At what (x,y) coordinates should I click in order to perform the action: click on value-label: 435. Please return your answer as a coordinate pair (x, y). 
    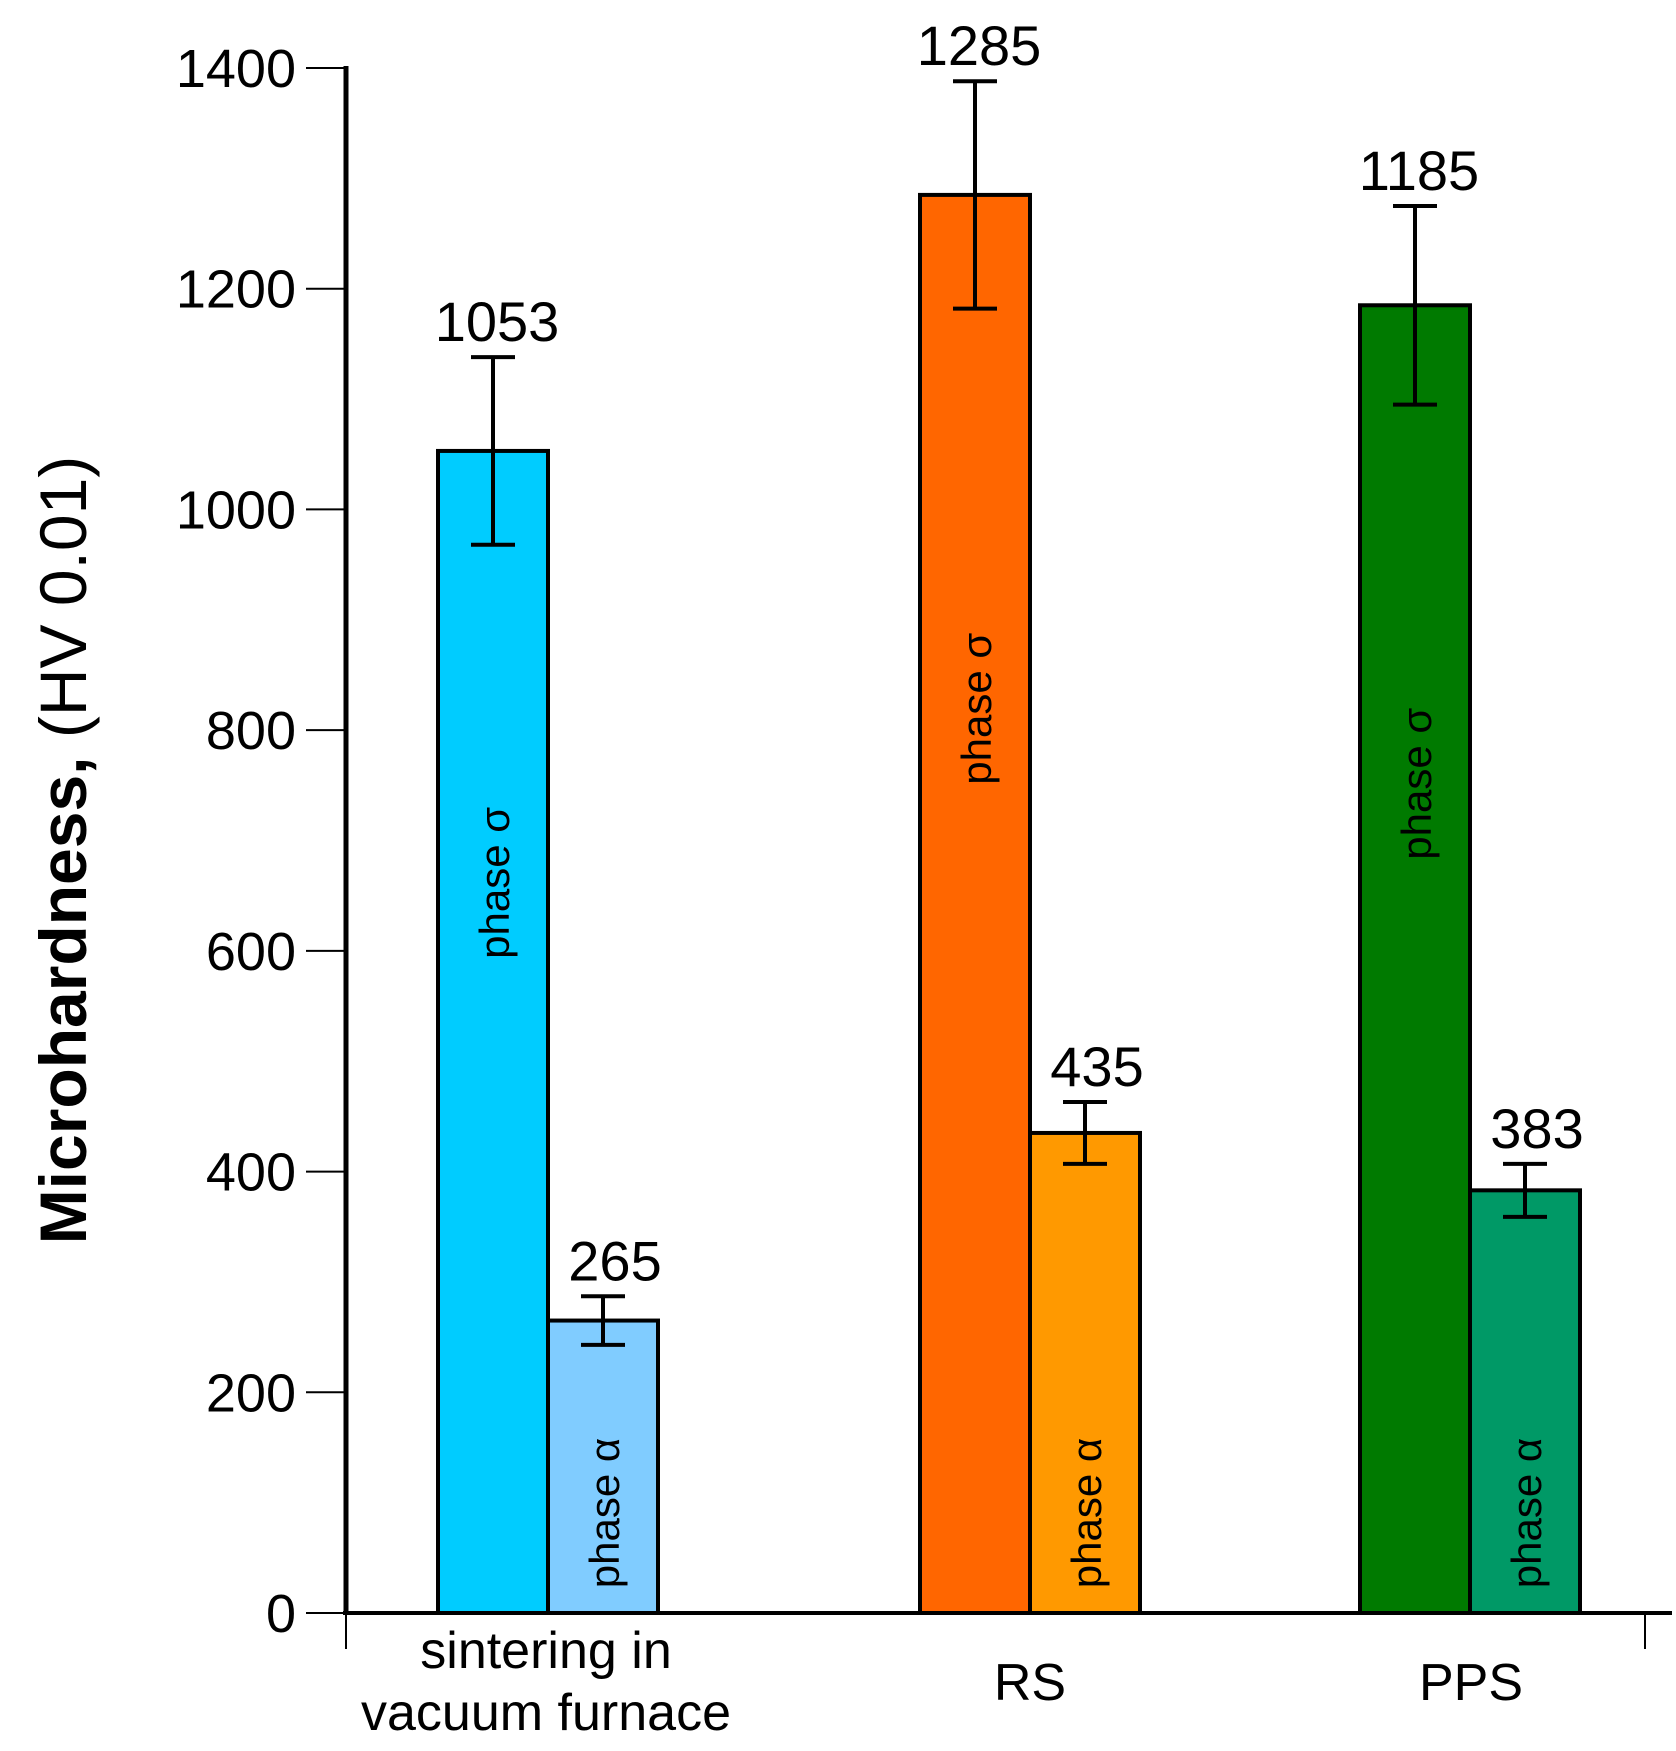
    Looking at the image, I should click on (1096, 1066).